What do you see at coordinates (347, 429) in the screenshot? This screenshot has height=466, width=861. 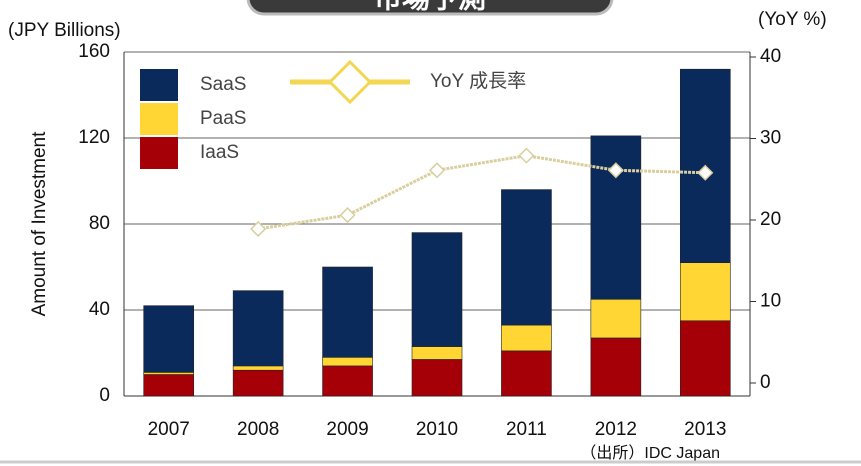 I see `x-tick-label: 2009` at bounding box center [347, 429].